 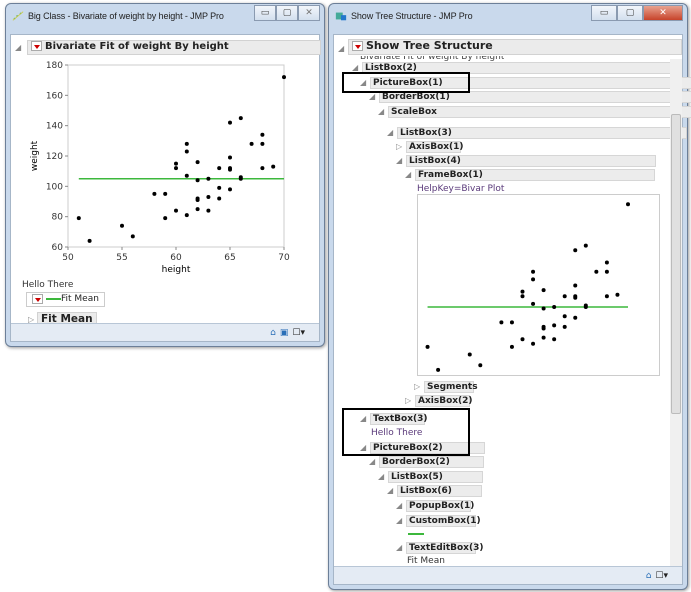 What do you see at coordinates (451, 387) in the screenshot?
I see `tree-node-segments: Segments` at bounding box center [451, 387].